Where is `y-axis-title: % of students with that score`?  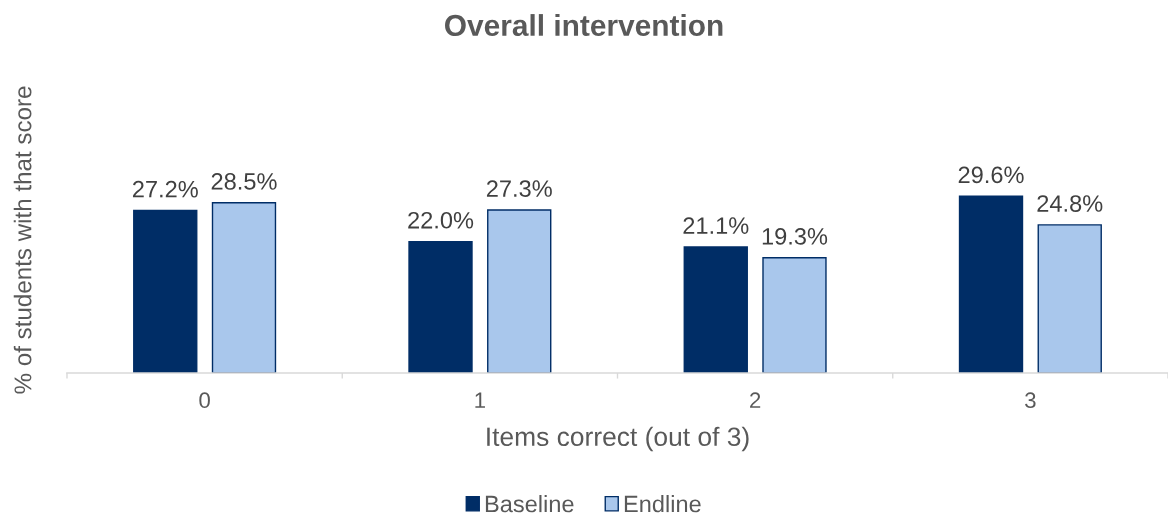
y-axis-title: % of students with that score is located at coordinates (22, 240).